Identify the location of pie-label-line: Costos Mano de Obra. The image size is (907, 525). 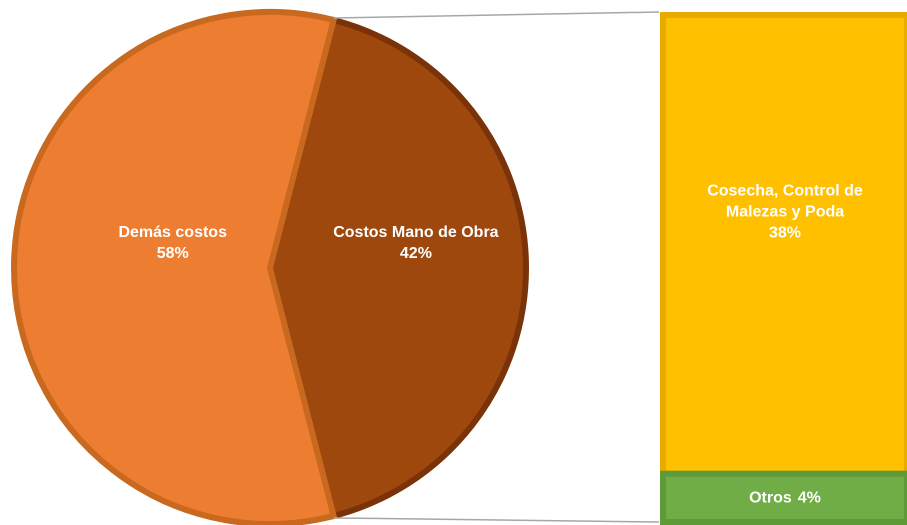
(416, 232).